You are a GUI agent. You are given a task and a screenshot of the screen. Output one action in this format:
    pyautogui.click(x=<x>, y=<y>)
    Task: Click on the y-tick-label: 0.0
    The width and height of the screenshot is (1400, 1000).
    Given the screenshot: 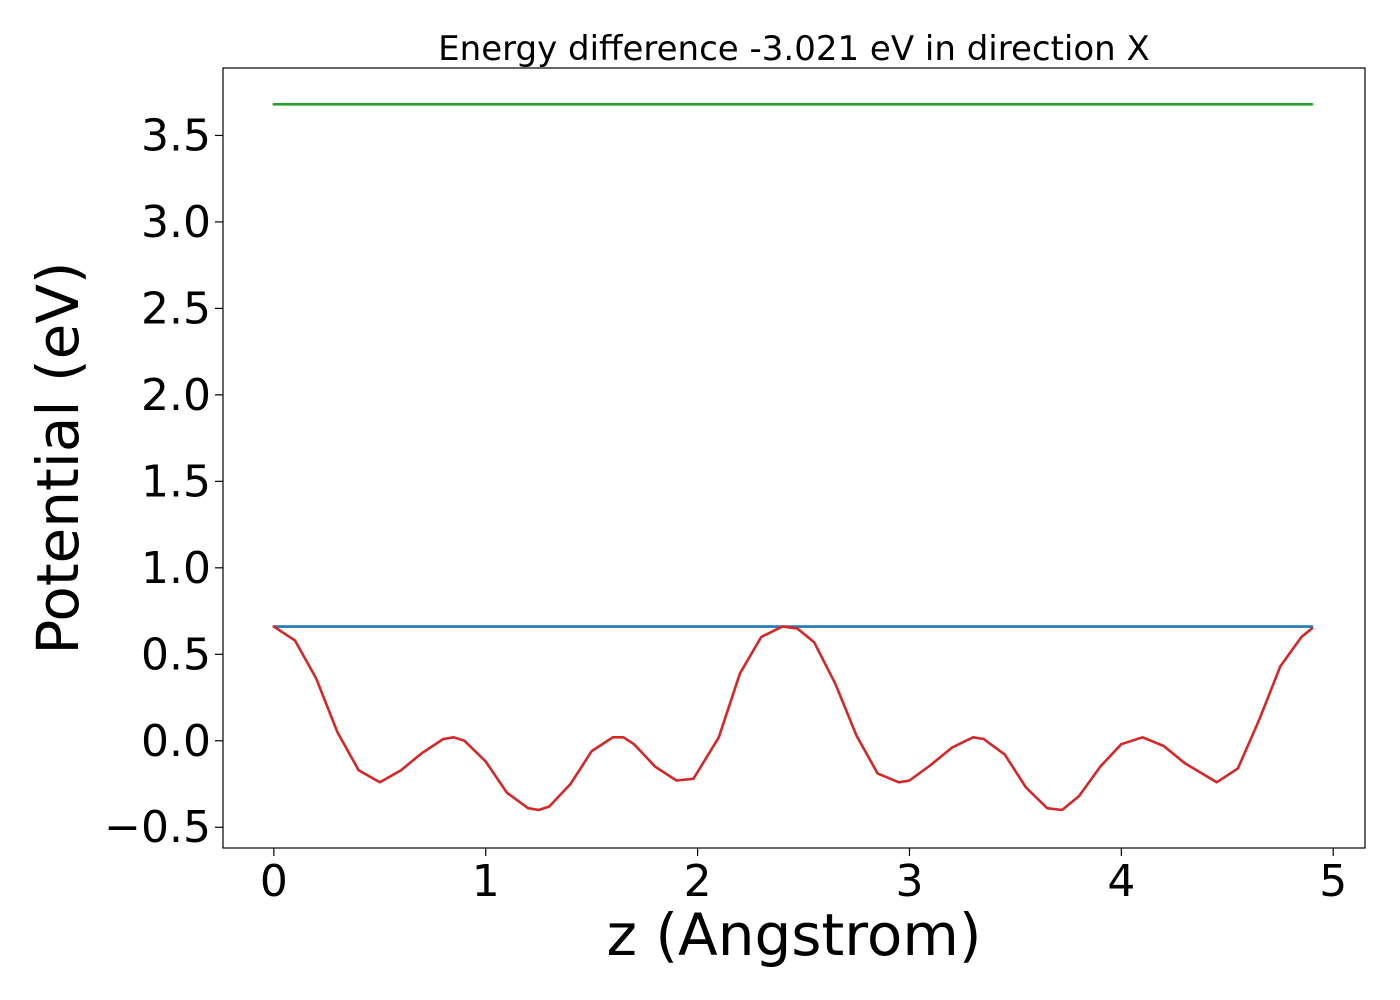 What is the action you would take?
    pyautogui.click(x=176, y=741)
    